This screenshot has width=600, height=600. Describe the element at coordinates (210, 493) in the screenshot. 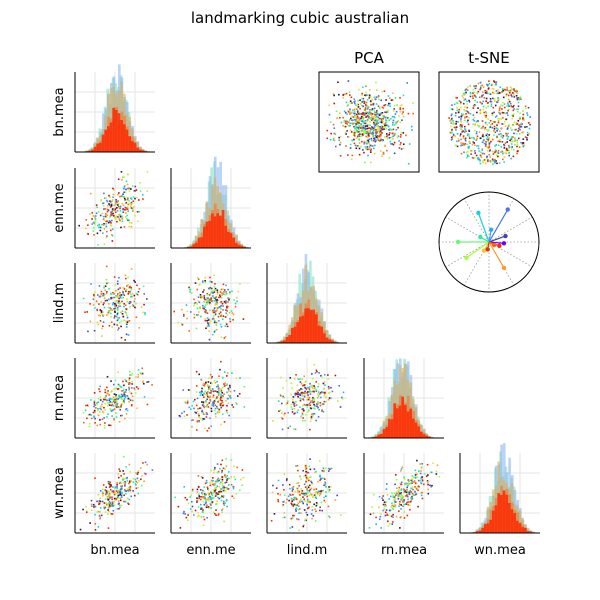

I see `scatter-wn.mea-vs-enn.me` at that location.